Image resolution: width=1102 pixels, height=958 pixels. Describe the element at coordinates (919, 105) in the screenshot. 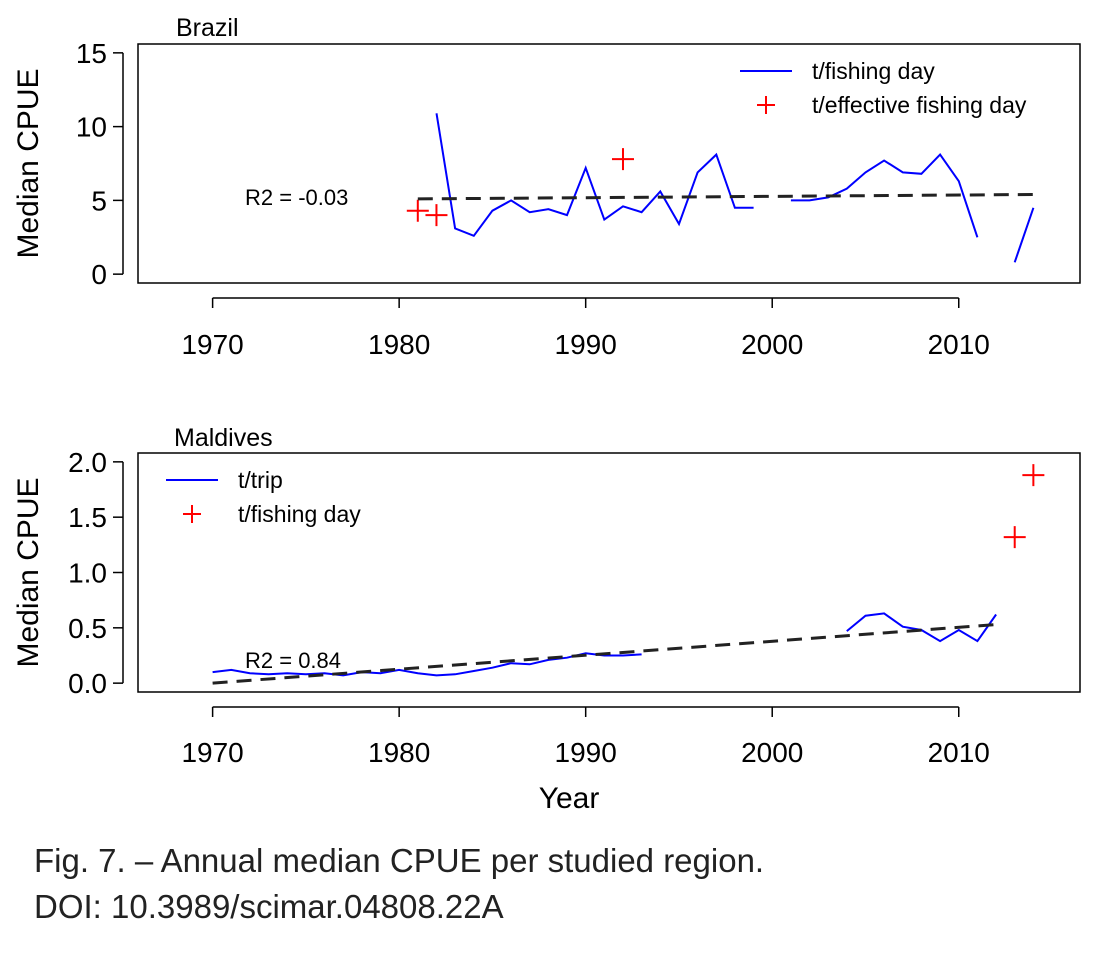

I see `brazil-legend-label: t/effective fishing day` at that location.